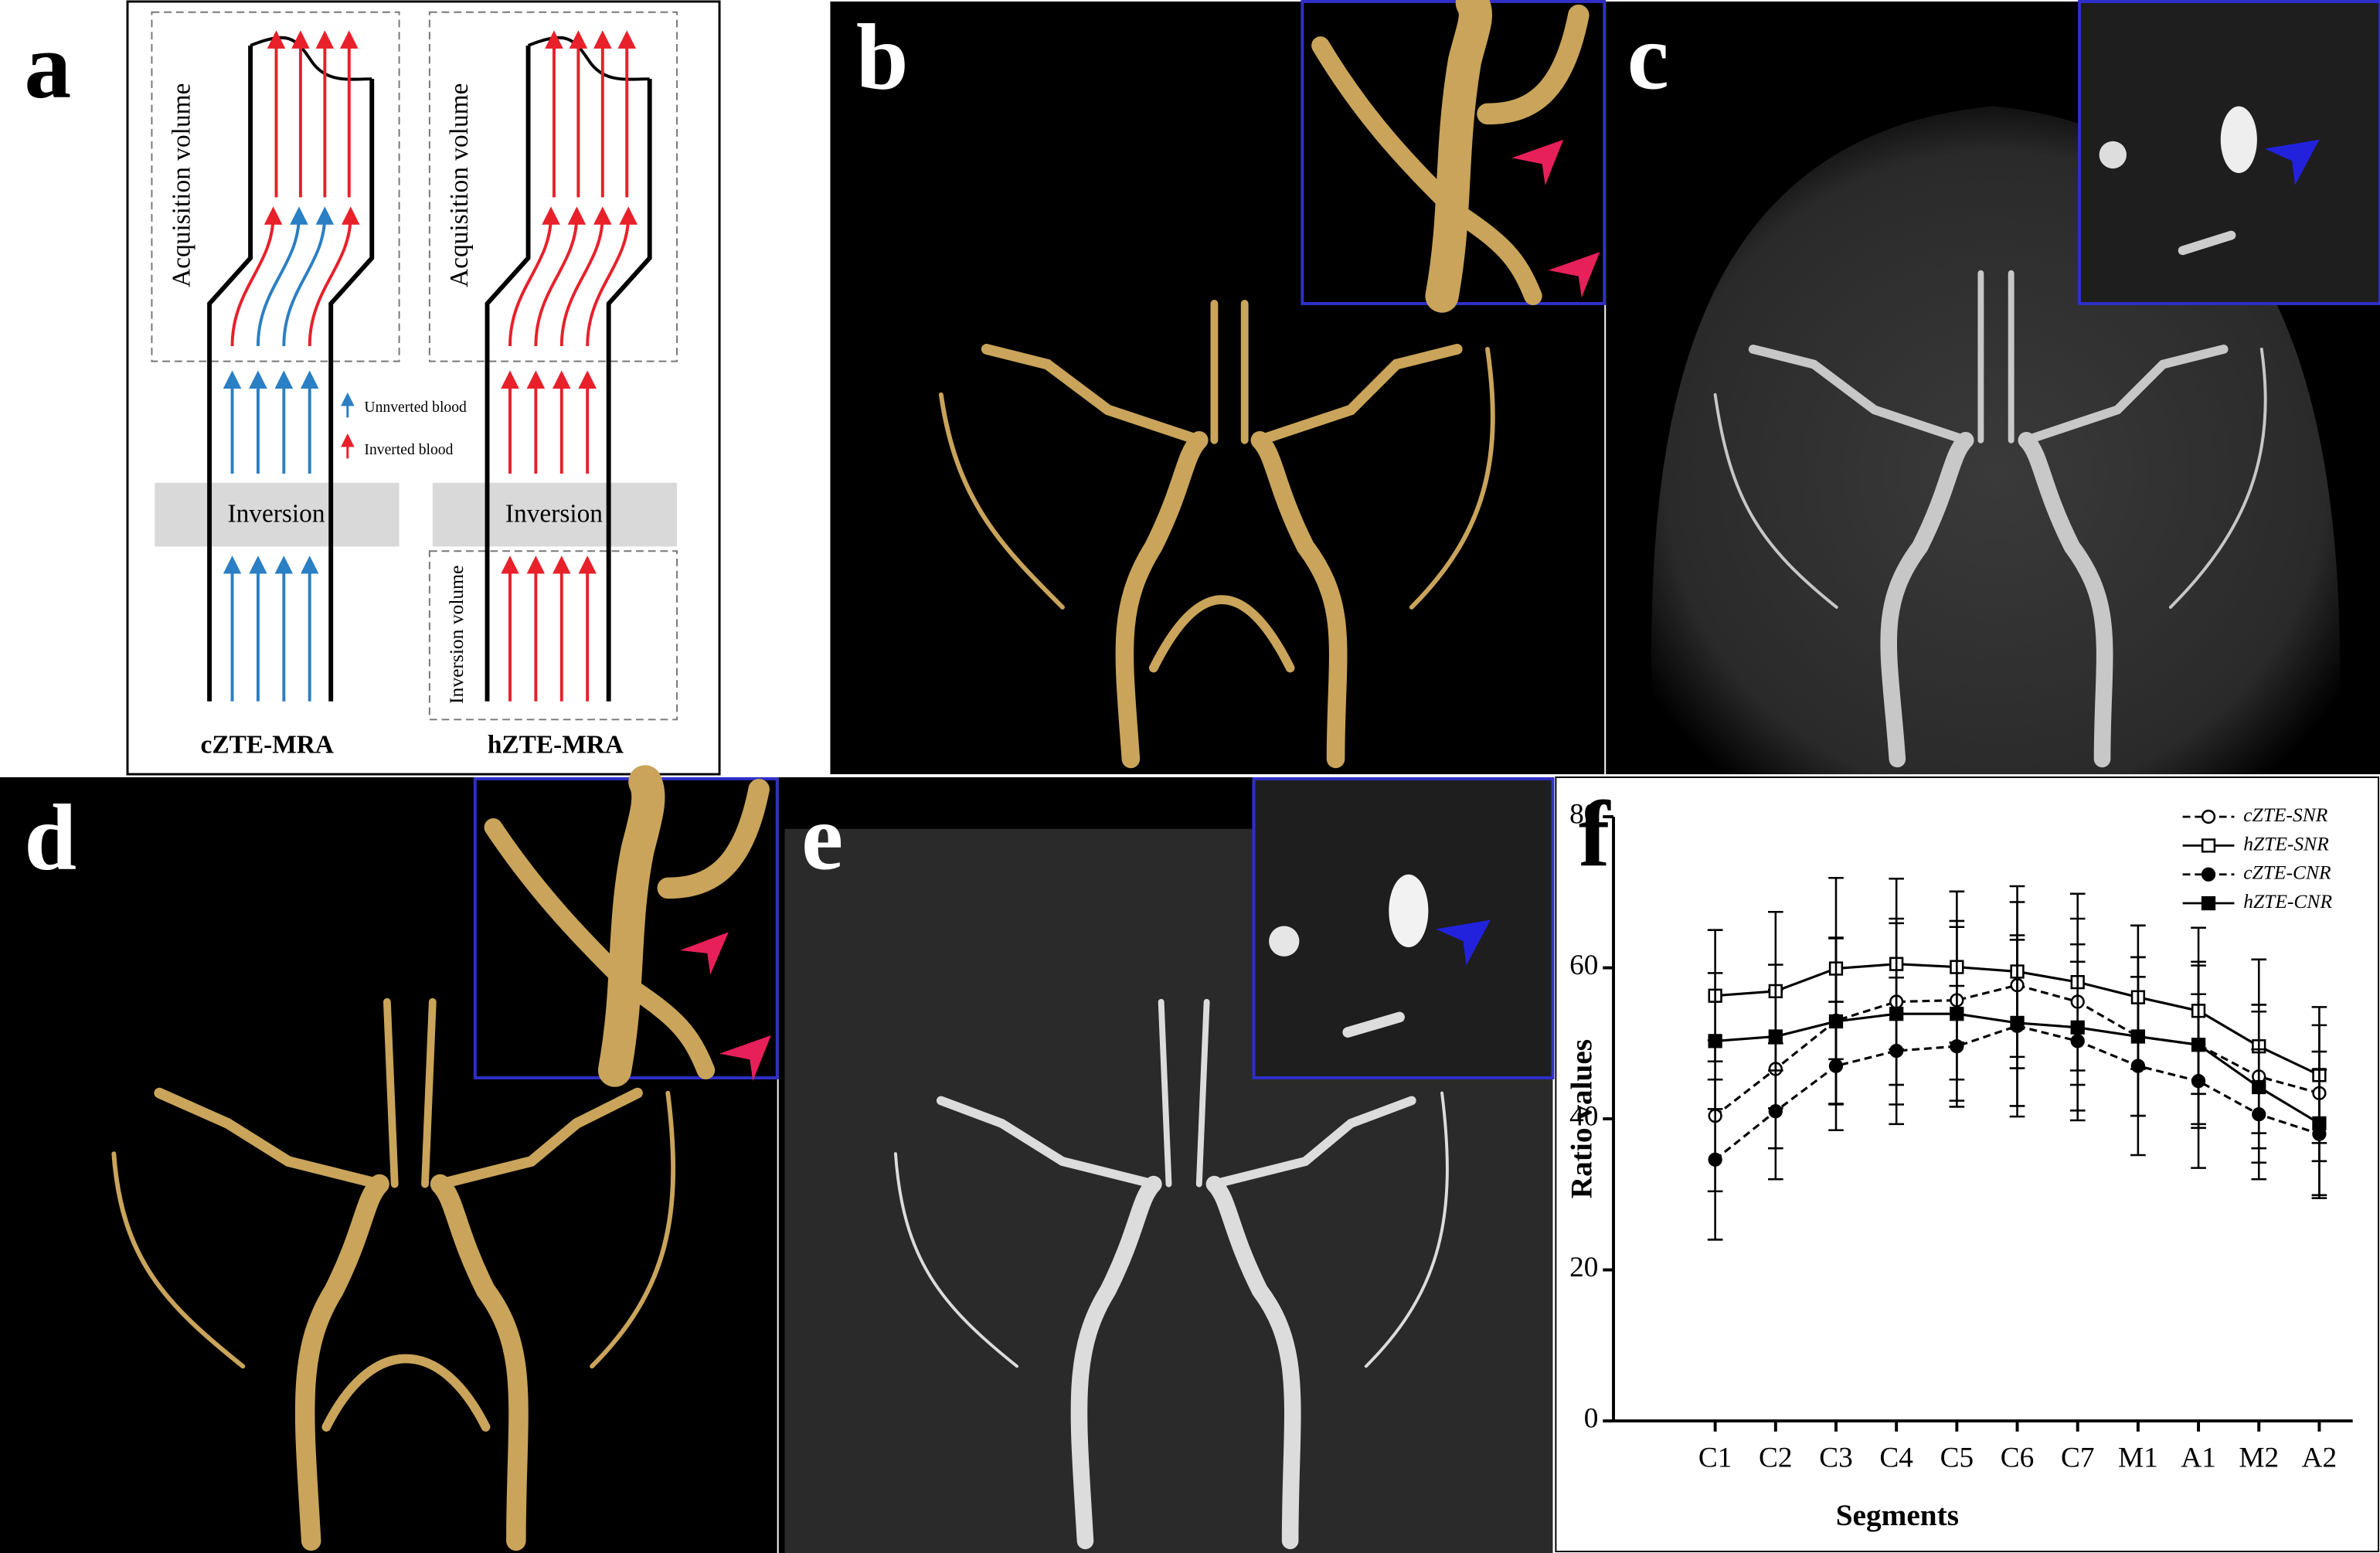 This screenshot has height=1553, width=2380. What do you see at coordinates (2285, 815) in the screenshot?
I see `legend-label: cZTE-SNR` at bounding box center [2285, 815].